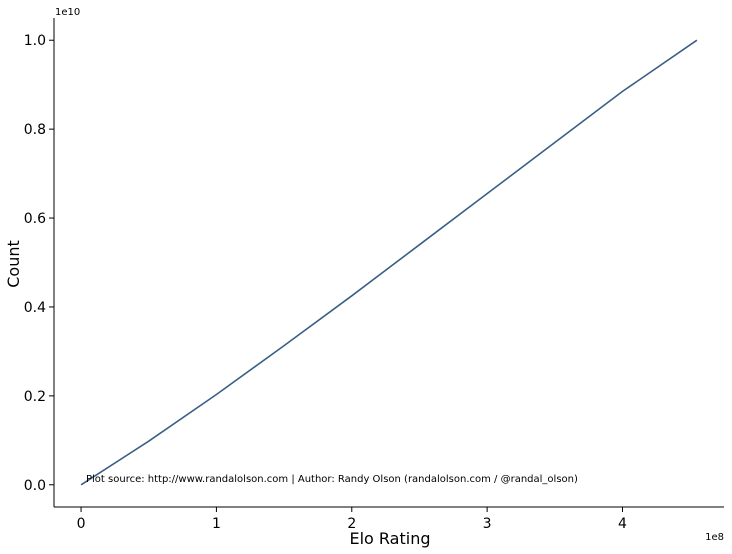 The height and width of the screenshot is (554, 732). Describe the element at coordinates (35, 130) in the screenshot. I see `y-tick-label: 0.8` at that location.